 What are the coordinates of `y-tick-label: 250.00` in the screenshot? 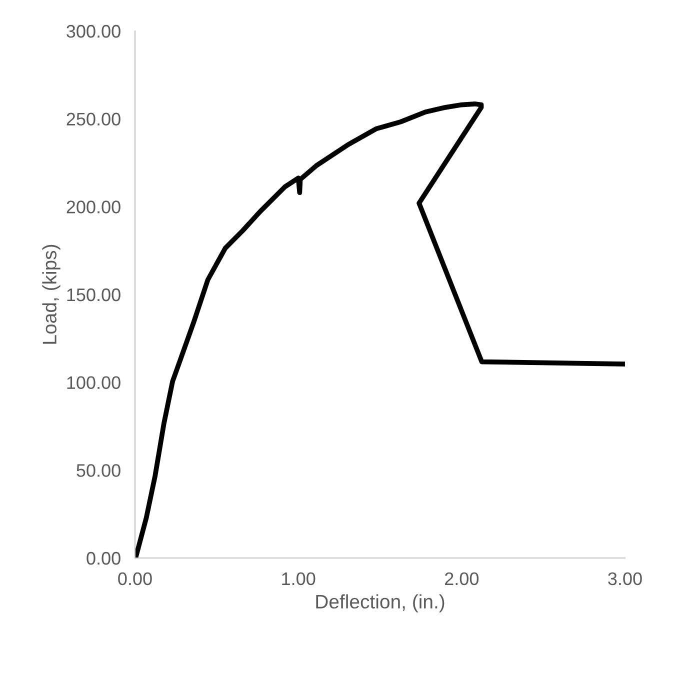 It's located at (93, 119).